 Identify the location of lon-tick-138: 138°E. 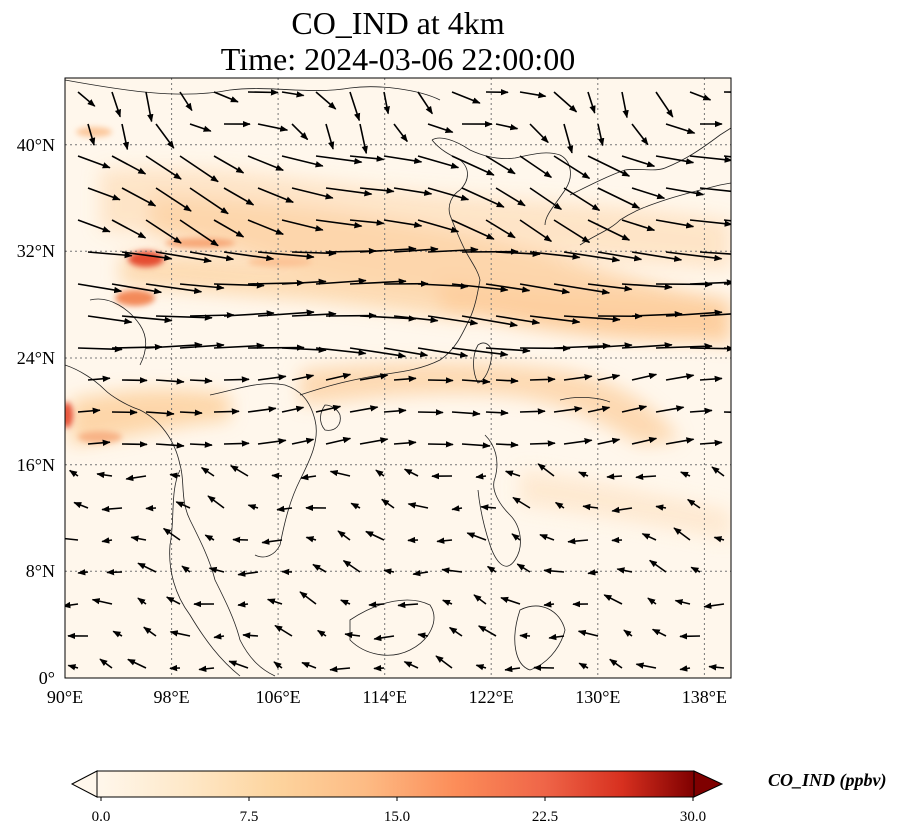
(704, 697).